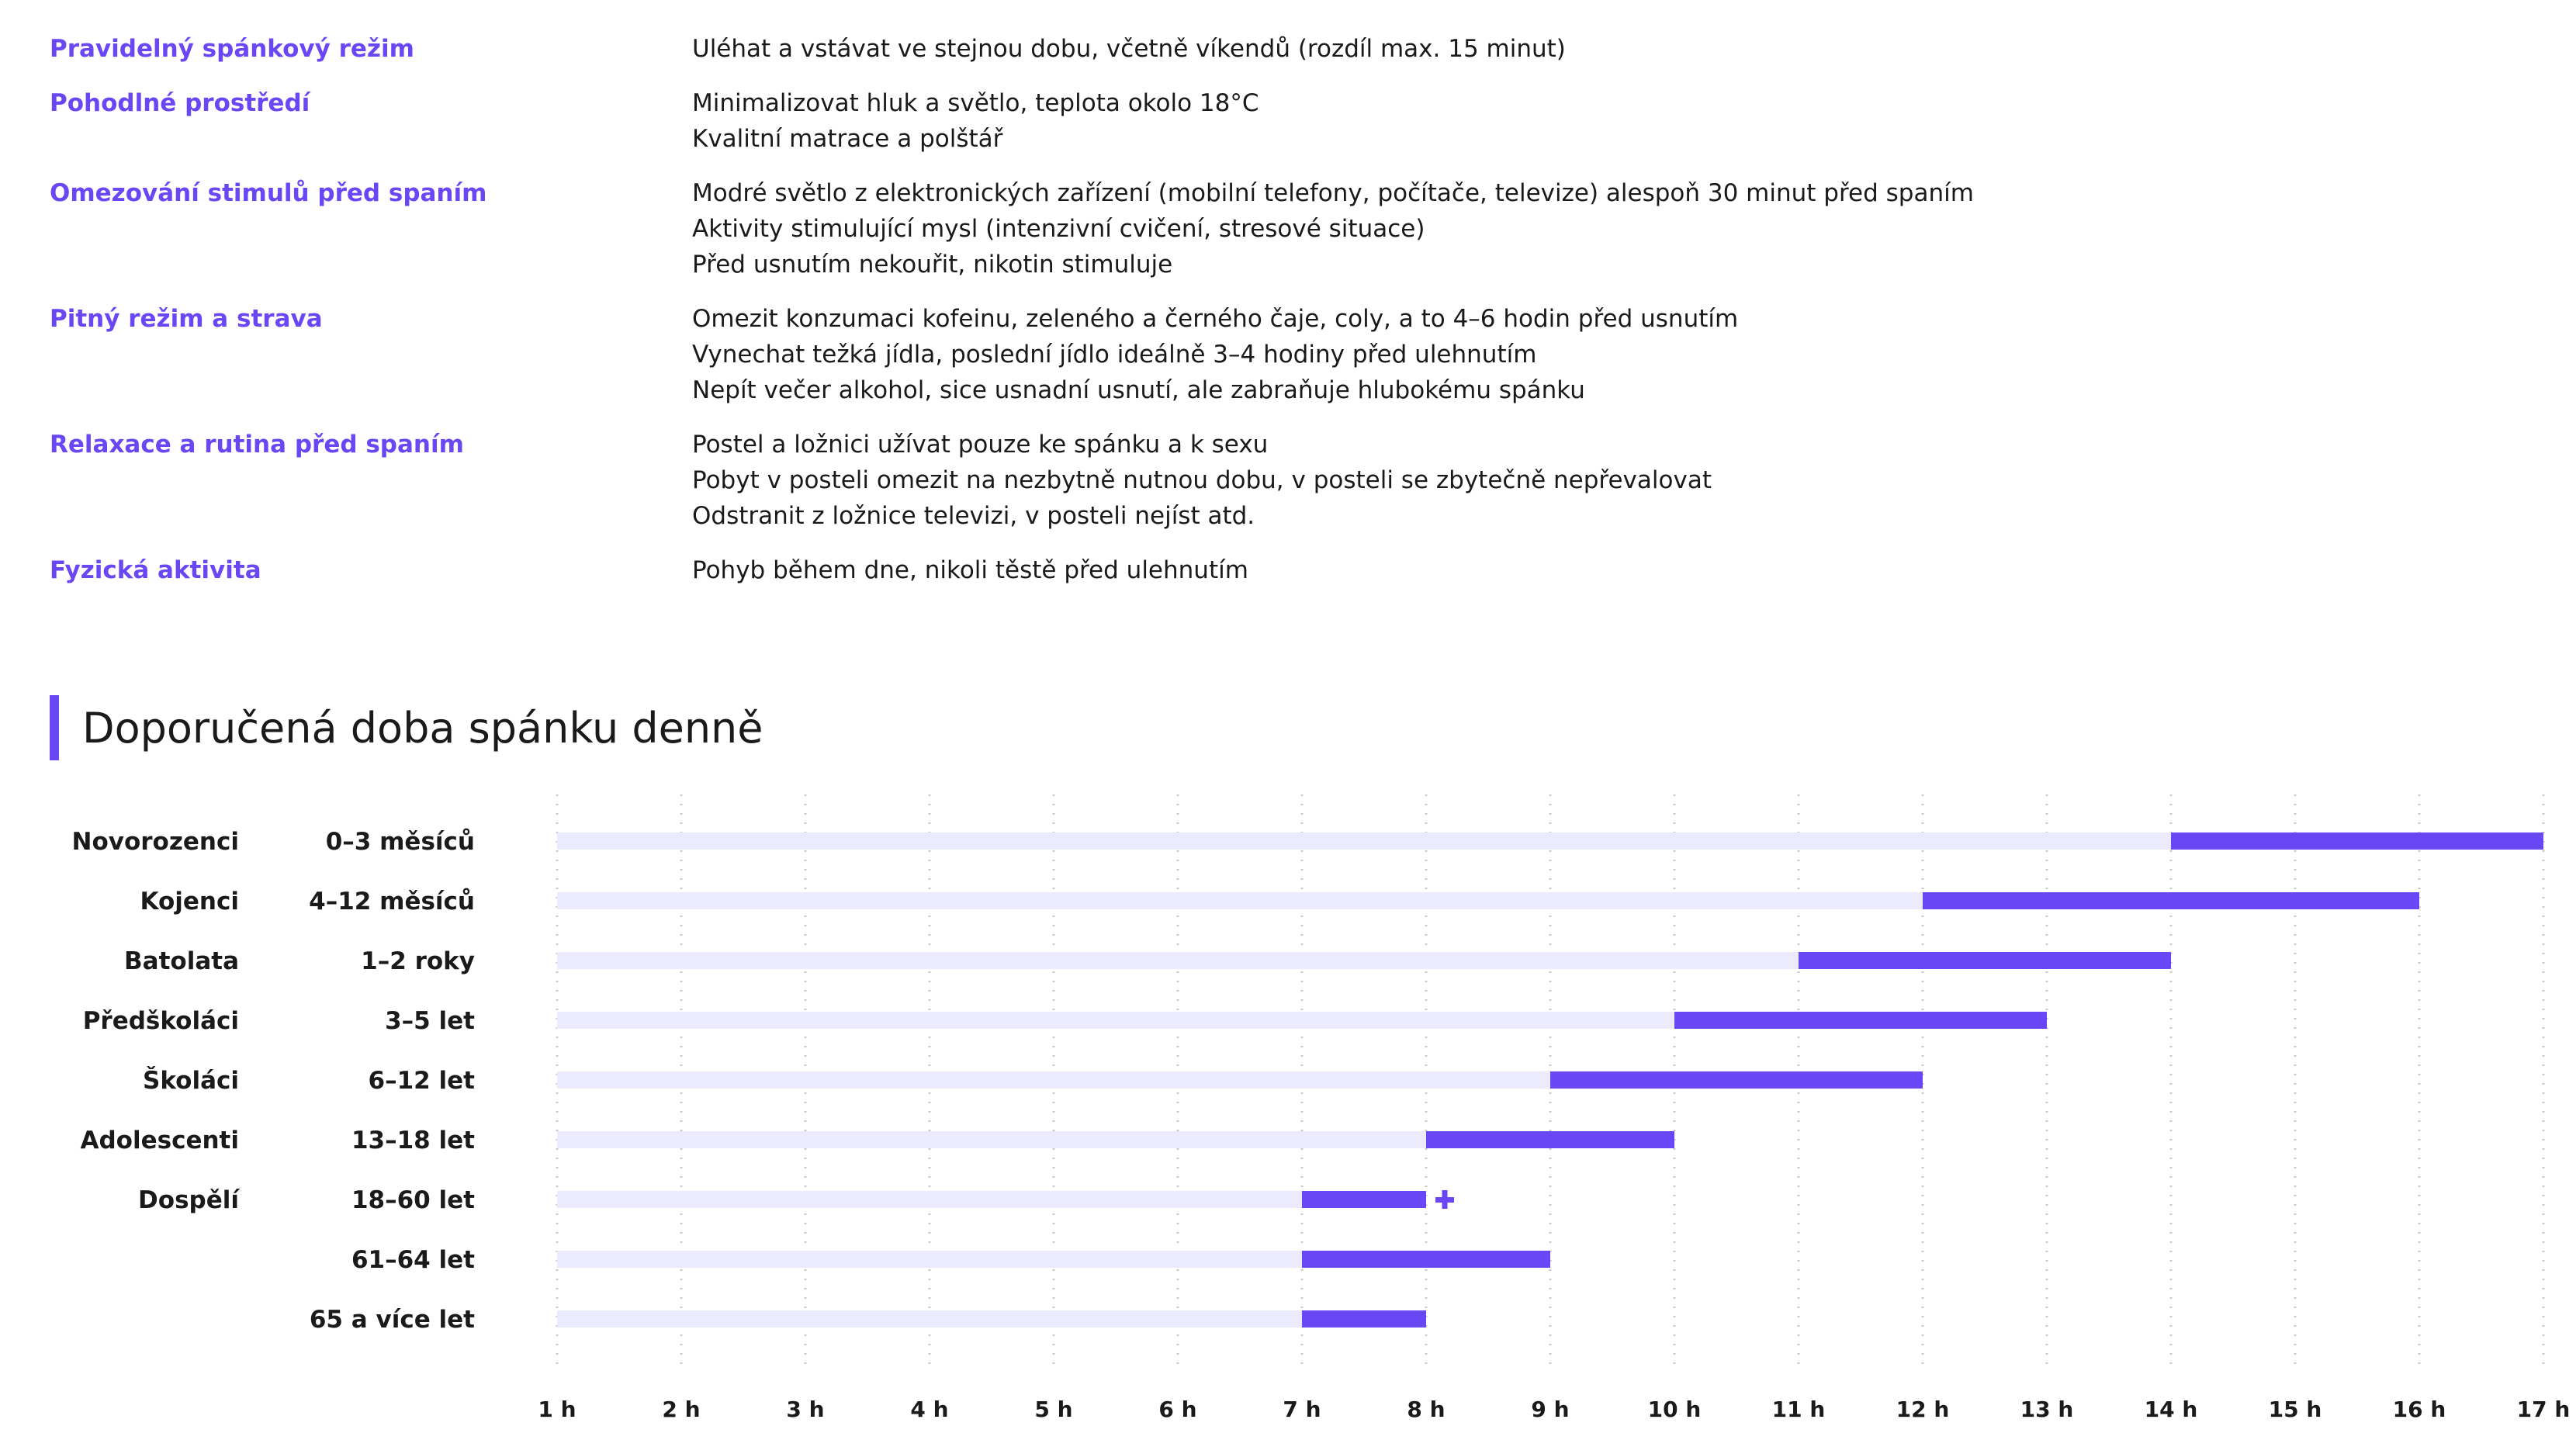 This screenshot has height=1440, width=2576. What do you see at coordinates (190, 902) in the screenshot?
I see `group-label: Kojenci` at bounding box center [190, 902].